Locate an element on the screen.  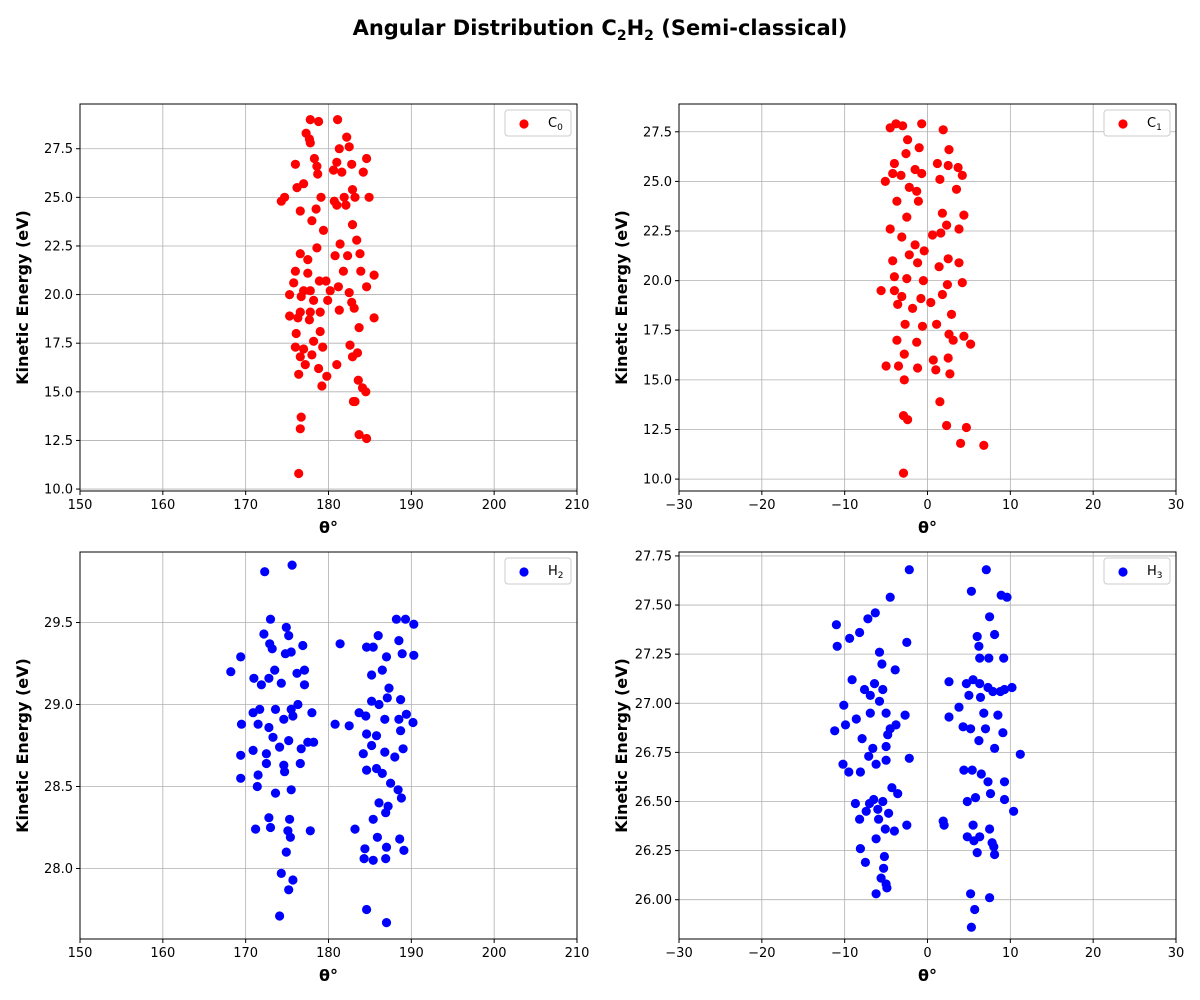
legend: C1 is located at coordinates (1137, 123).